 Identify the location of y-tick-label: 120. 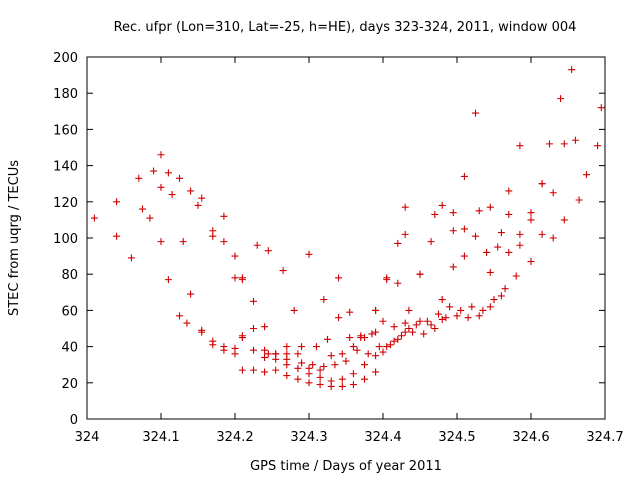
(65, 203).